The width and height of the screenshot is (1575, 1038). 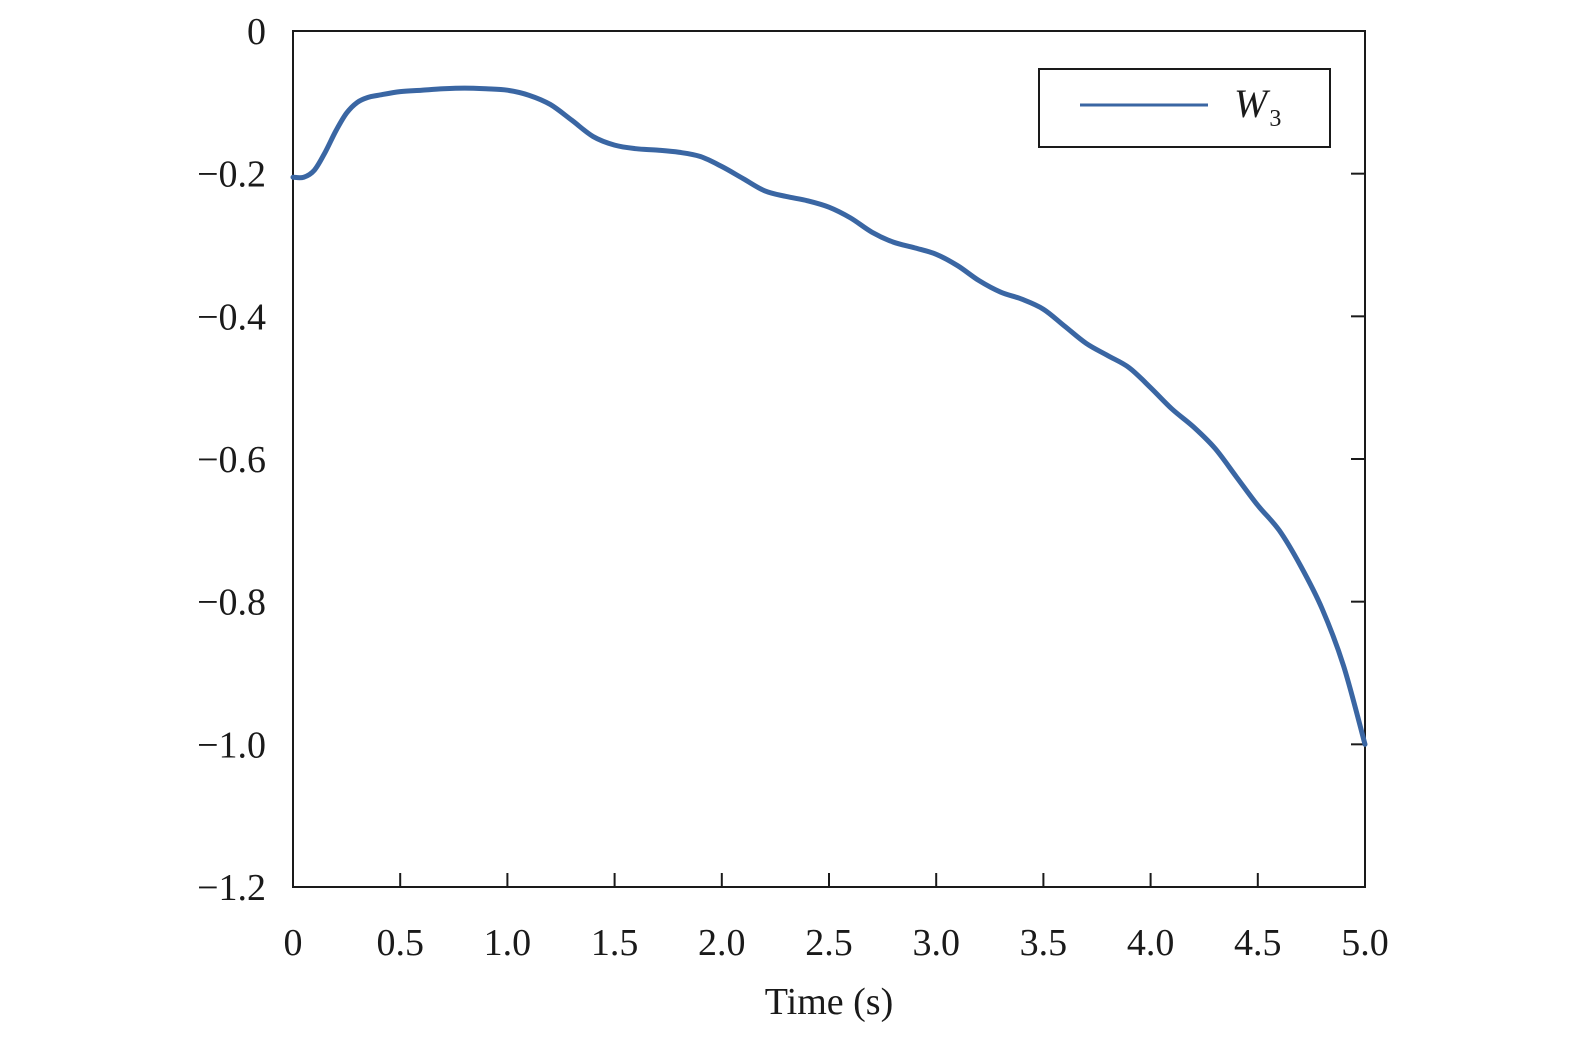 What do you see at coordinates (829, 1002) in the screenshot?
I see `x-axis-title: Time (s)` at bounding box center [829, 1002].